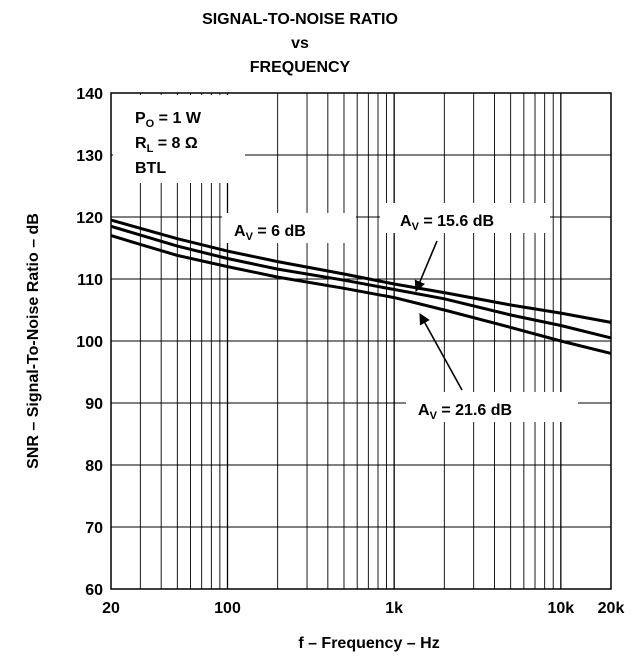  What do you see at coordinates (368, 643) in the screenshot?
I see `x-axis-label: f – Frequency – Hz` at bounding box center [368, 643].